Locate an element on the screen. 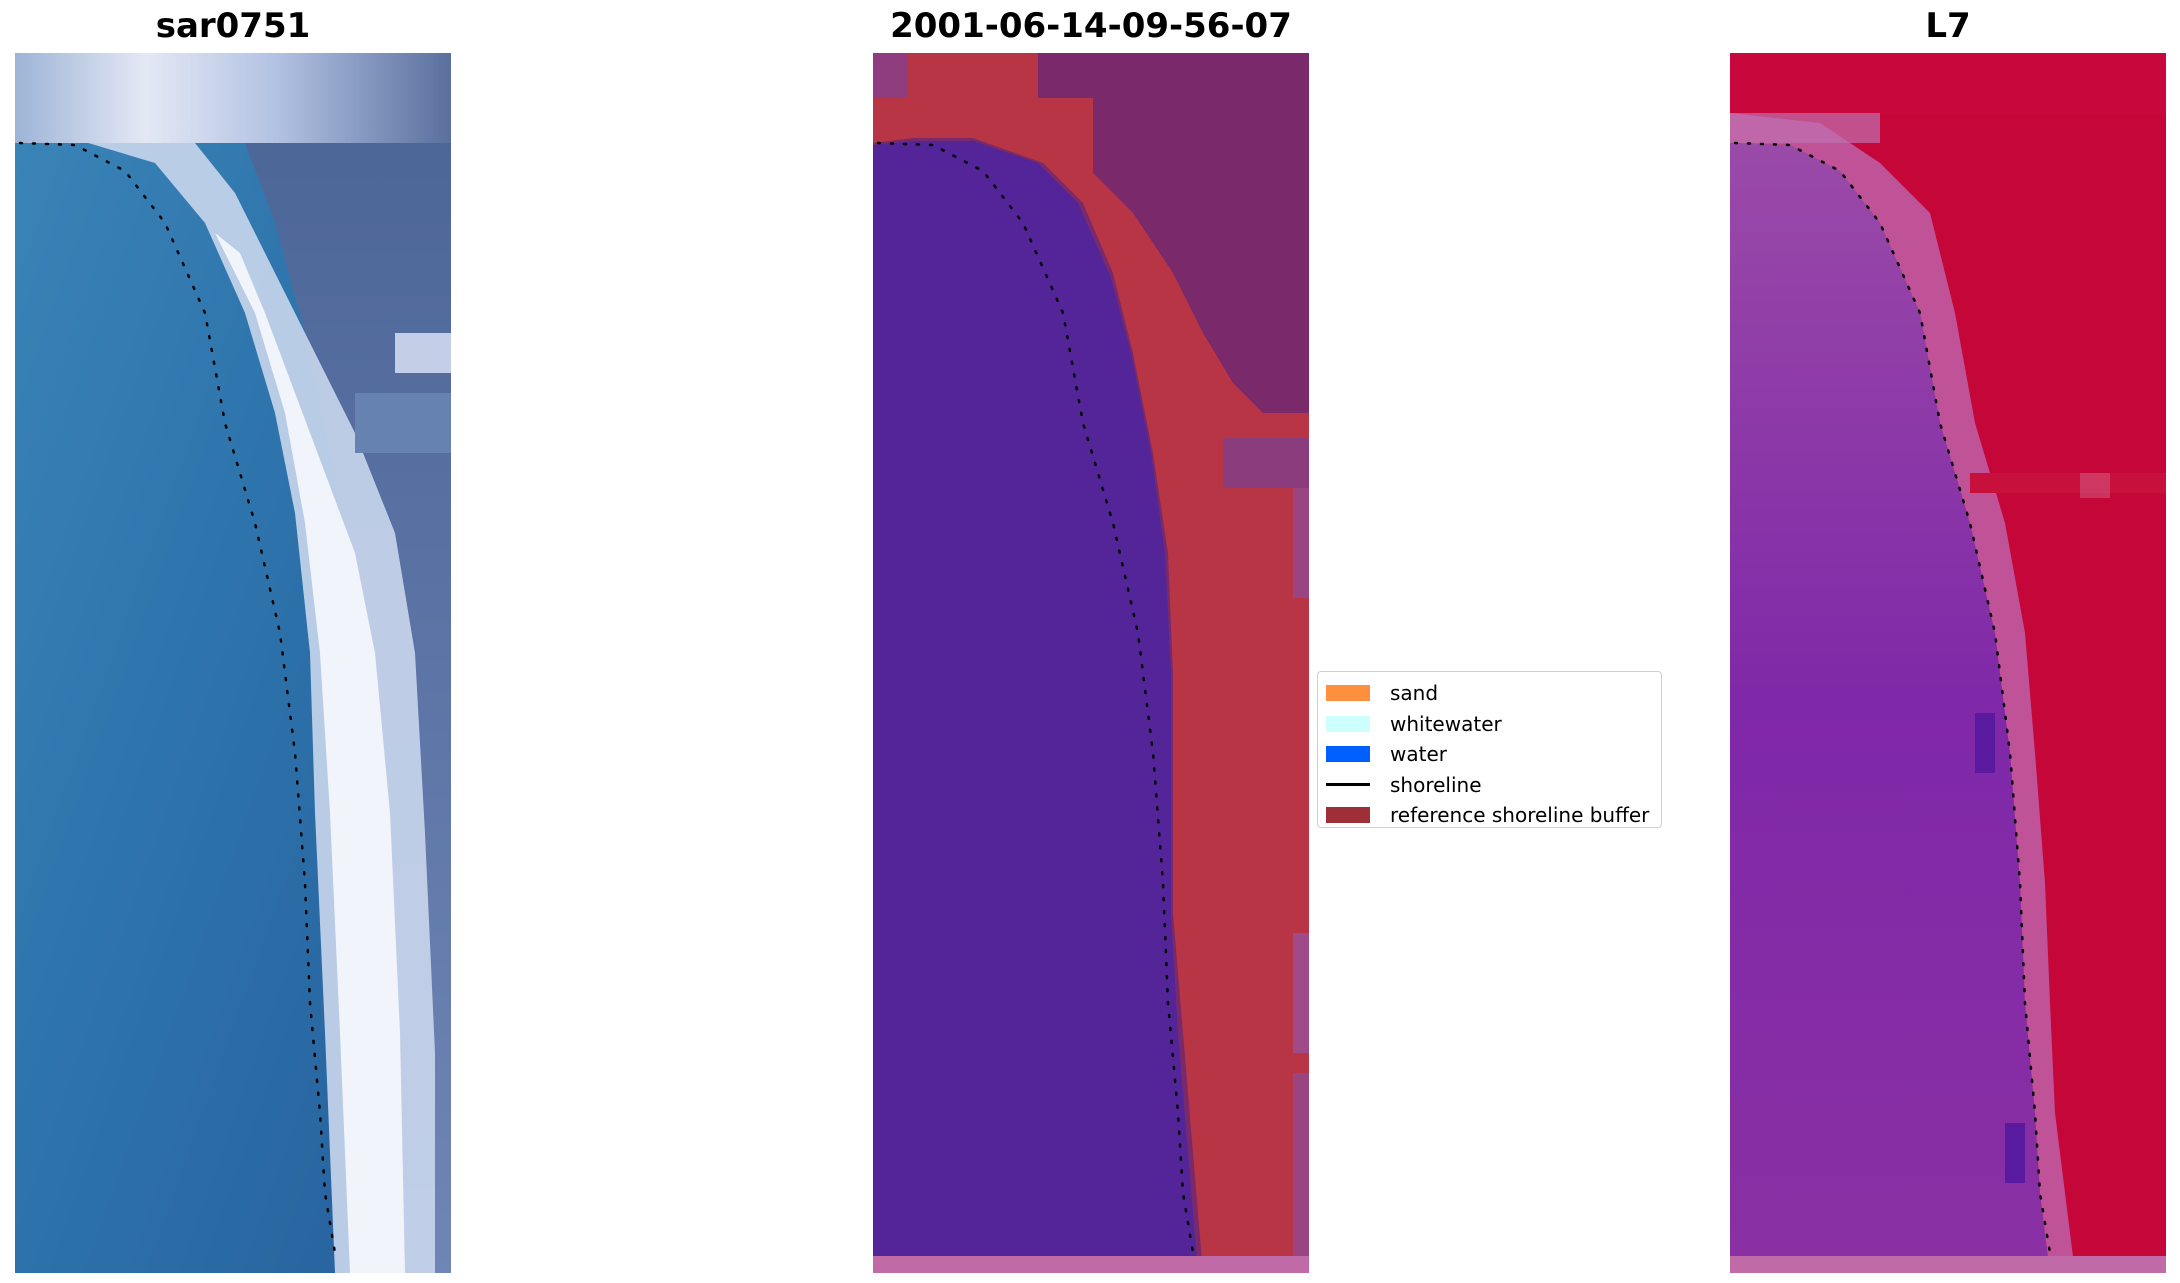 The height and width of the screenshot is (1283, 2180). legend-label: water is located at coordinates (1418, 754).